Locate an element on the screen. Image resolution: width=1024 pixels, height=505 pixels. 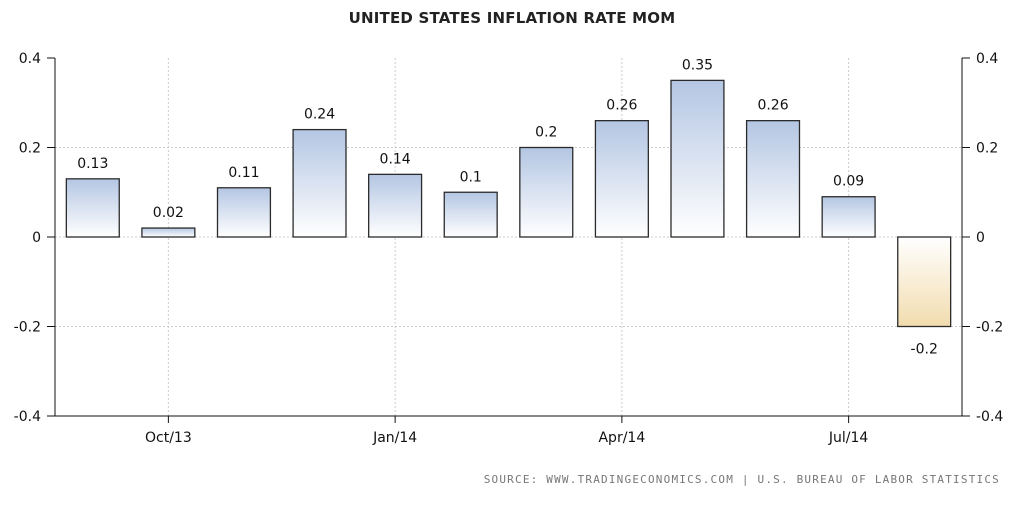
x-tick-label: Oct/13 is located at coordinates (168, 438).